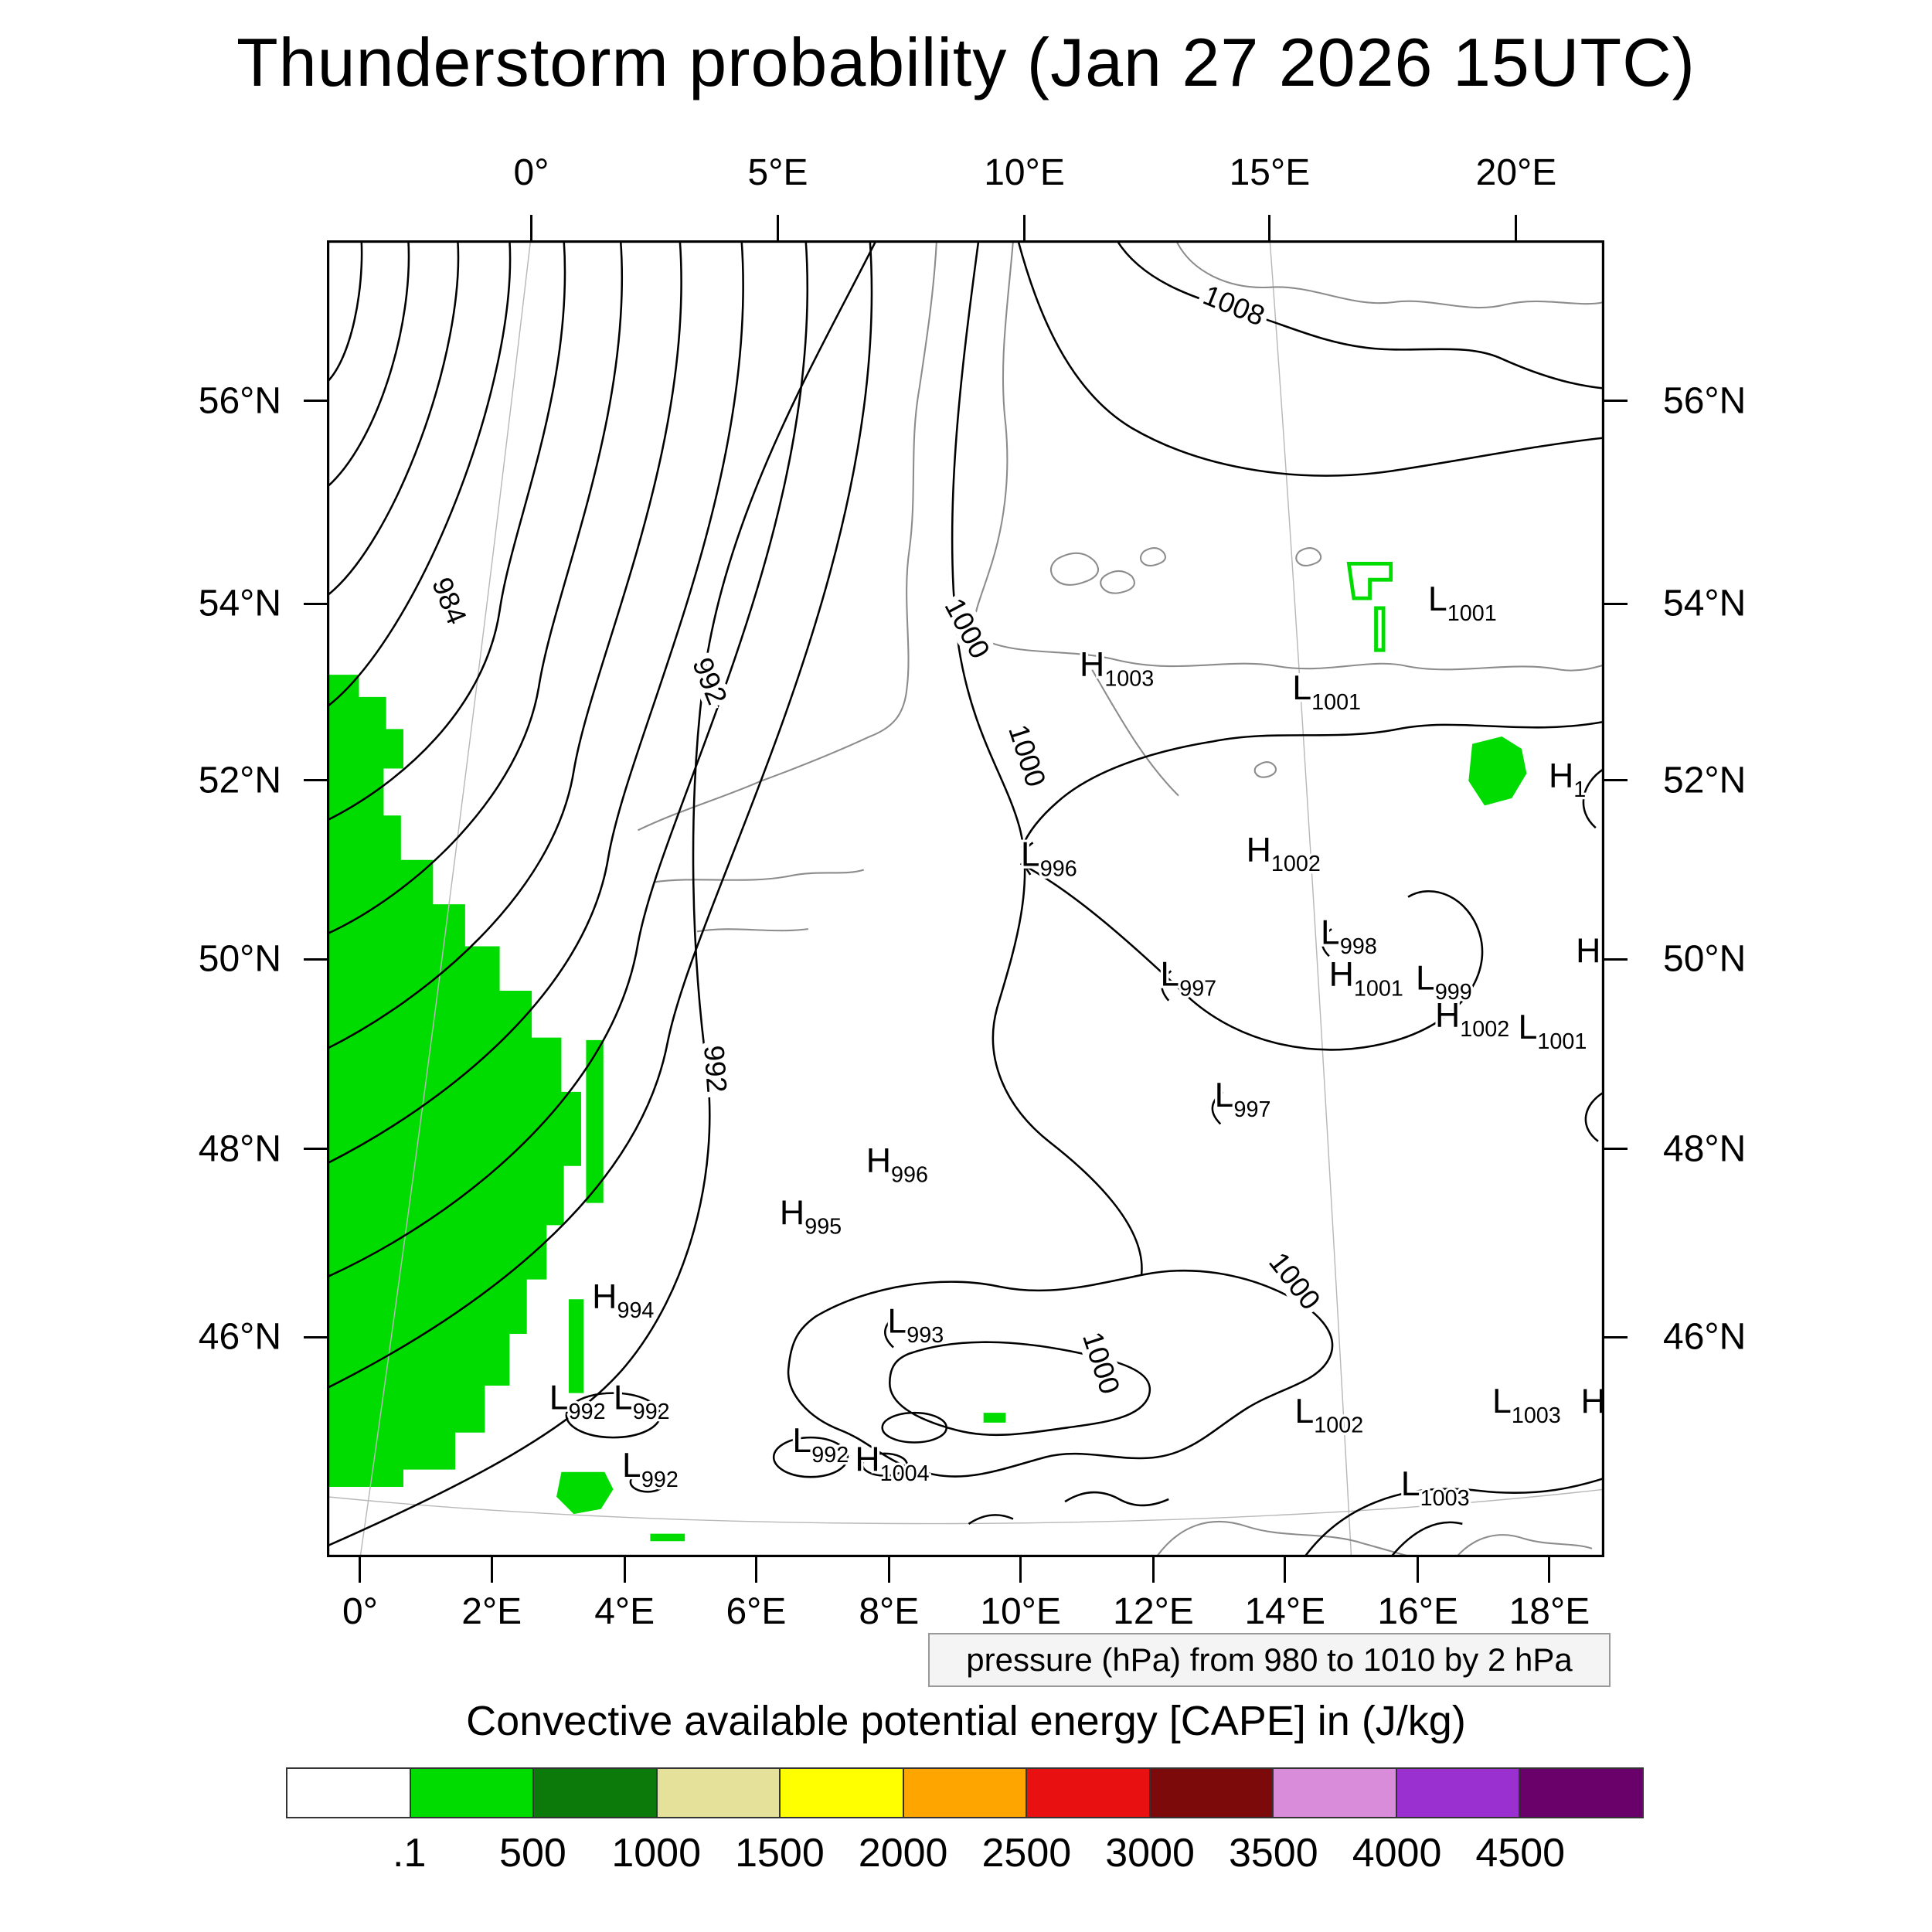  Describe the element at coordinates (1397, 1854) in the screenshot. I see `colorbar-tick-label: 4000` at that location.